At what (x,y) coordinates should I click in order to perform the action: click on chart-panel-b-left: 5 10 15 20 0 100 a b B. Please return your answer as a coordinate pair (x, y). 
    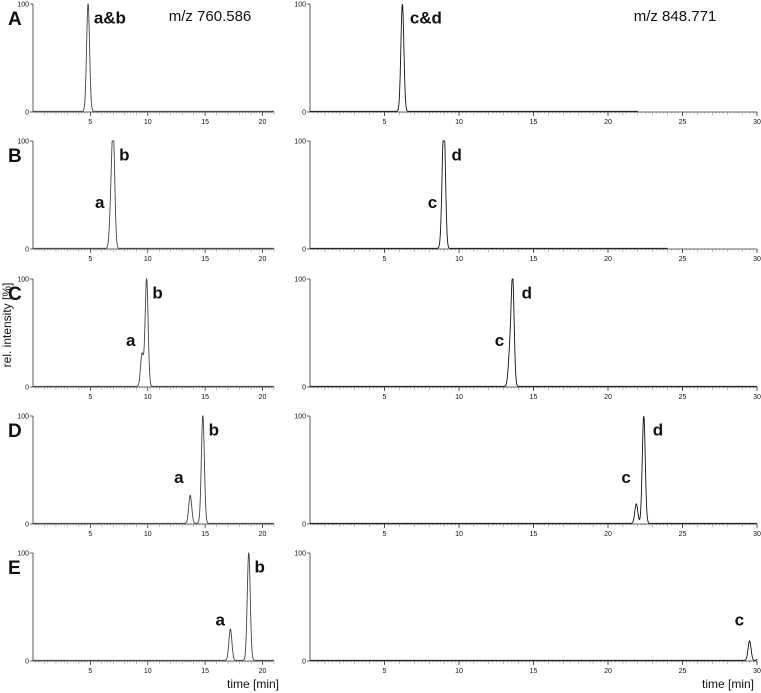
    Looking at the image, I should click on (141, 201).